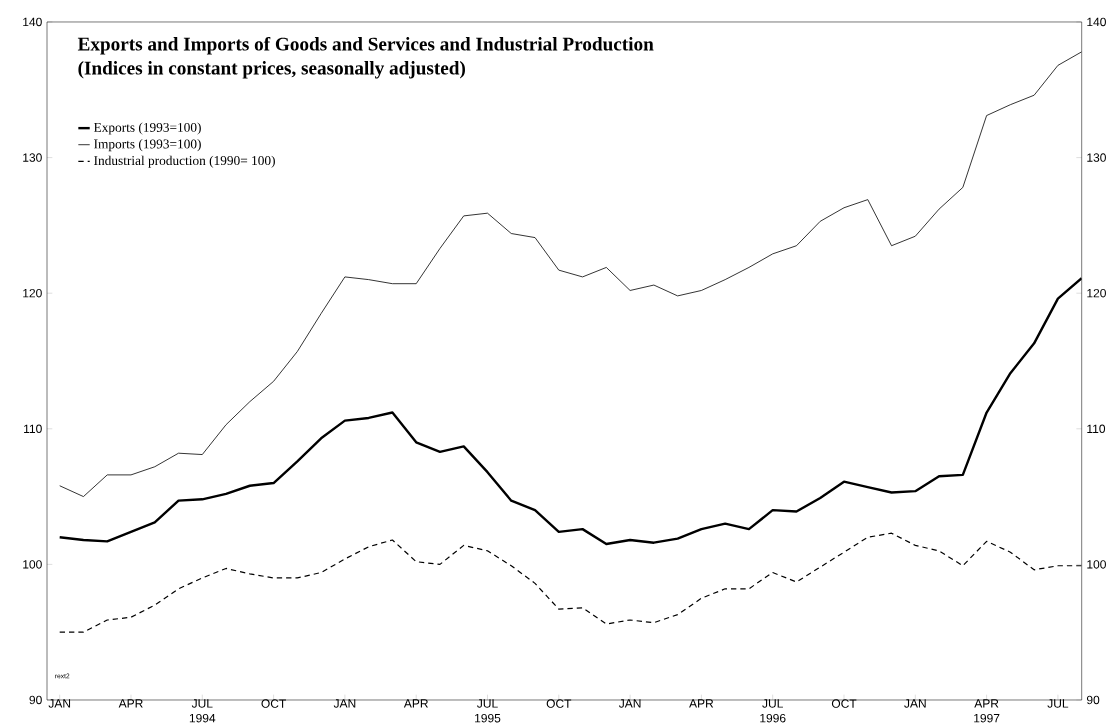  I want to click on y2-tick-label: 90, so click(1093, 700).